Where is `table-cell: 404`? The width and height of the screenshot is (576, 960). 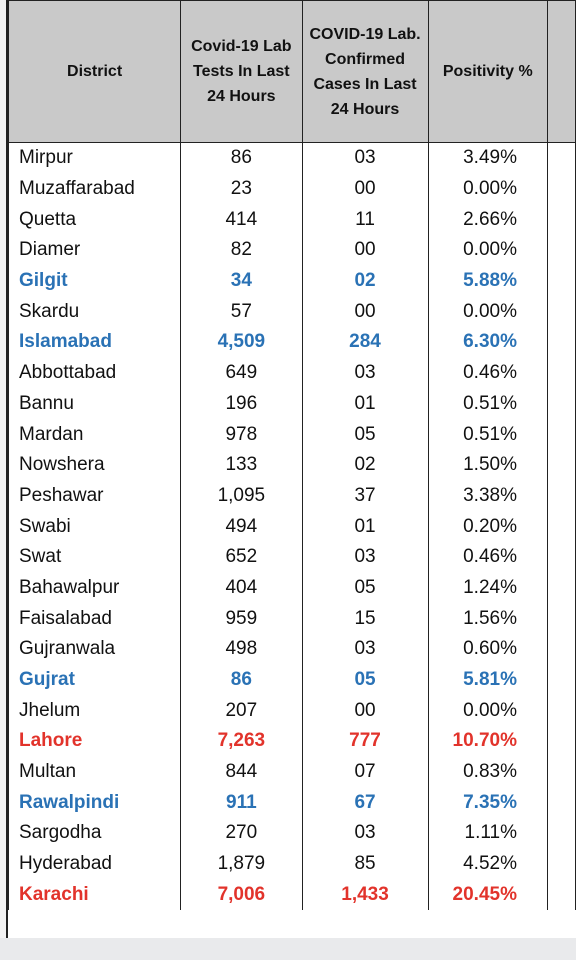
table-cell: 404 is located at coordinates (241, 588).